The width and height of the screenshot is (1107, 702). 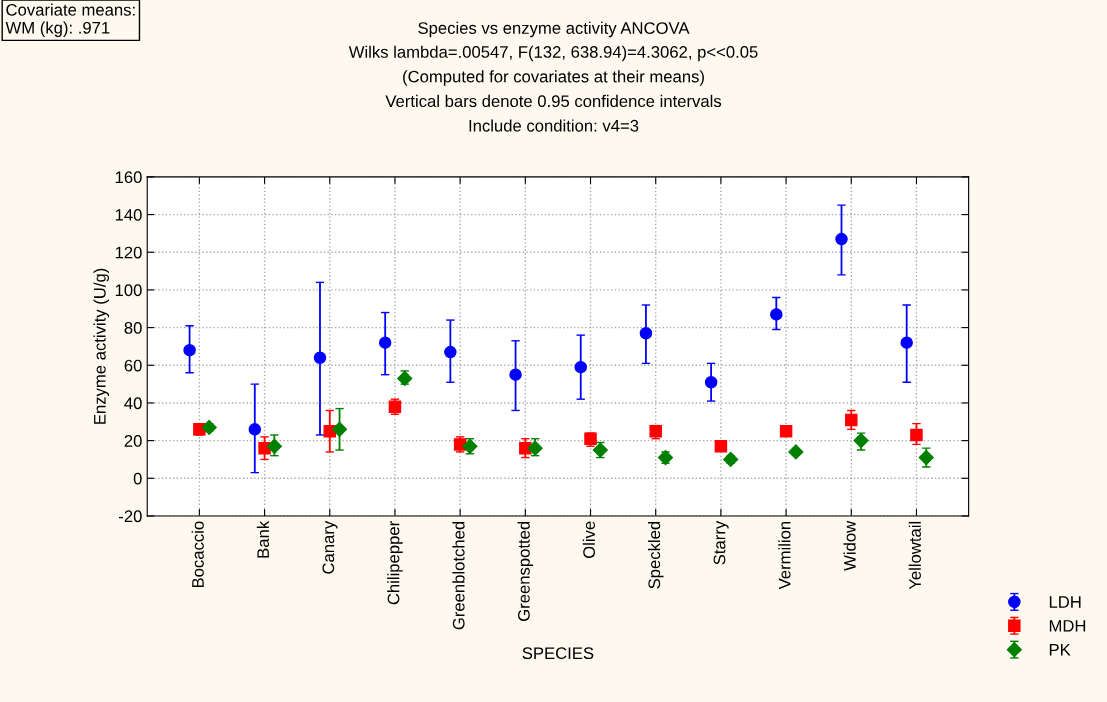 I want to click on chart-subtitle: Wilks lambda=.00547, F(132, 638.94)=4.3062, p<<0.05 (Computed for covariates at their means) Vertical bars denote 0.95 confidence intervals Include condition: v4=3, so click(x=553, y=88).